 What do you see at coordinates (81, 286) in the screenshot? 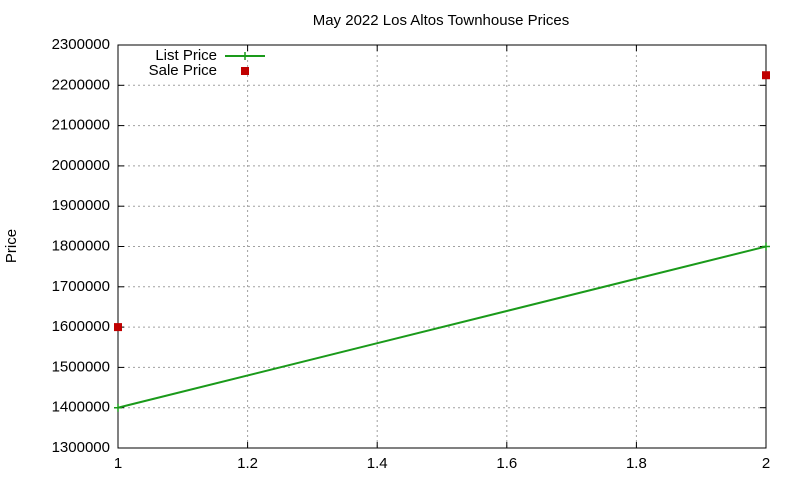
I see `y-tick-label: 1700000` at bounding box center [81, 286].